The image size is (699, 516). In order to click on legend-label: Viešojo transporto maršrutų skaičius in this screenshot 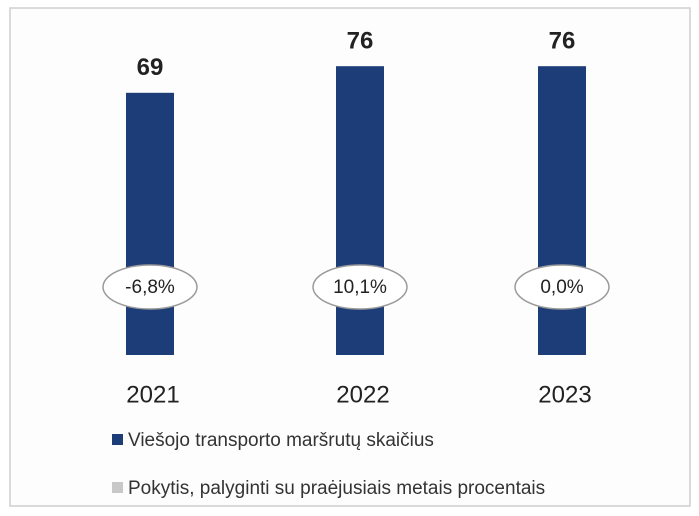, I will do `click(281, 440)`.